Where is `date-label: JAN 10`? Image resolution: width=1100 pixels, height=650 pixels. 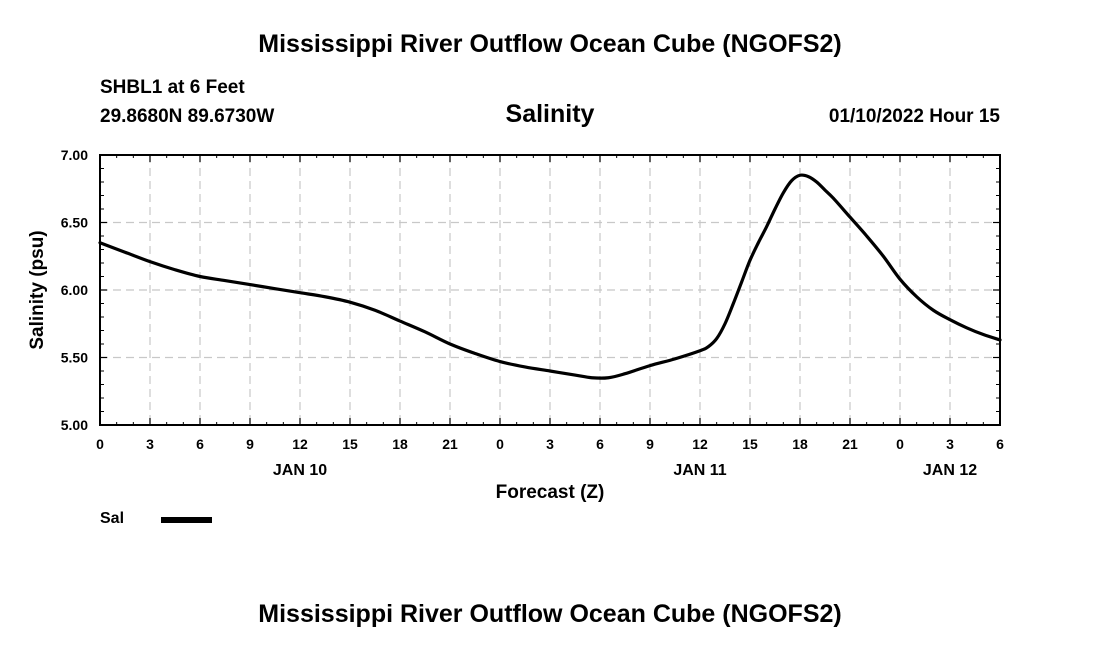
date-label: JAN 10 is located at coordinates (300, 470).